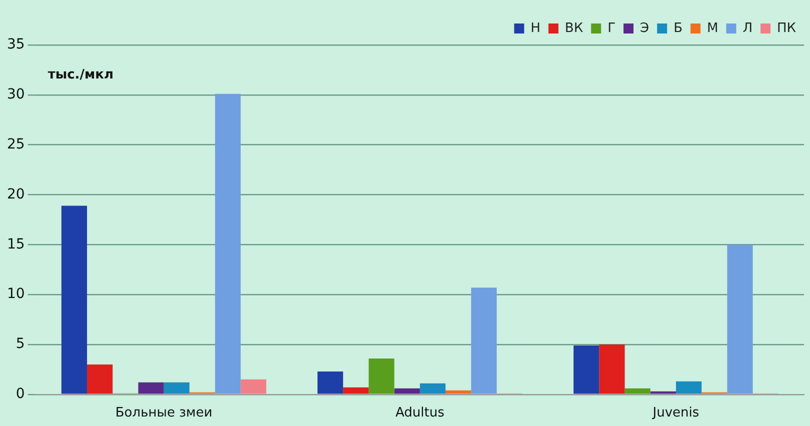  What do you see at coordinates (15, 244) in the screenshot?
I see `y-tick-label: 15` at bounding box center [15, 244].